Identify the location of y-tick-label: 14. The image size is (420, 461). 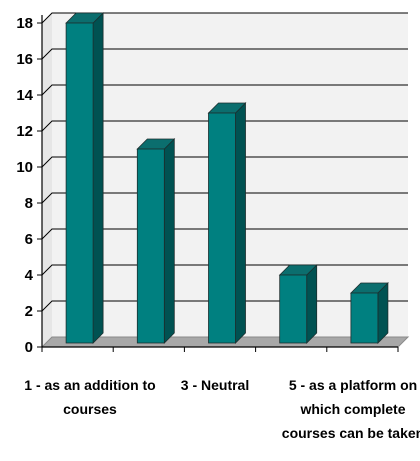
(24, 95).